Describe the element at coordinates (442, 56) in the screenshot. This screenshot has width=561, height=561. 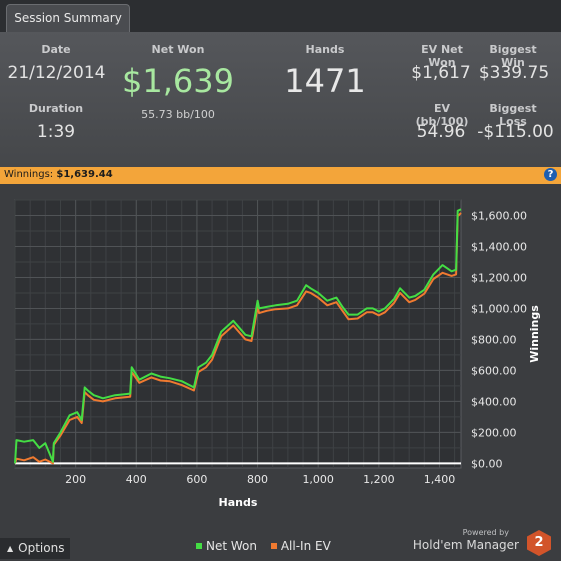
I see `ev-net-won-label: EV Net Won` at that location.